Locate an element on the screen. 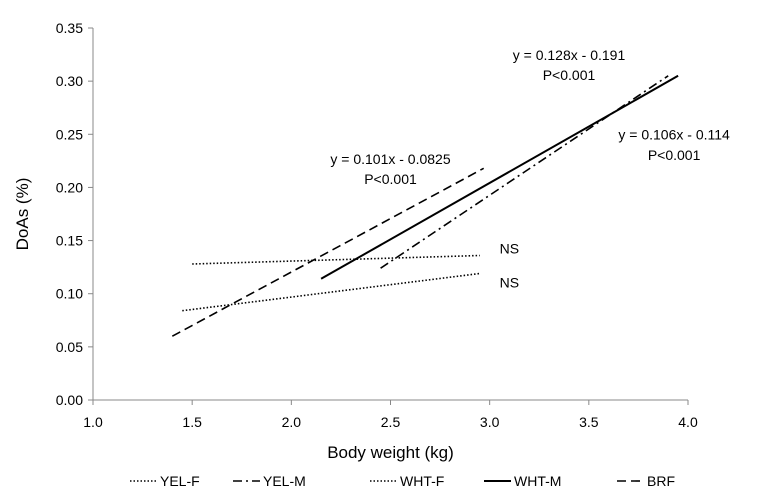 This screenshot has width=774, height=494. x-tick-label: 2.0 is located at coordinates (292, 422).